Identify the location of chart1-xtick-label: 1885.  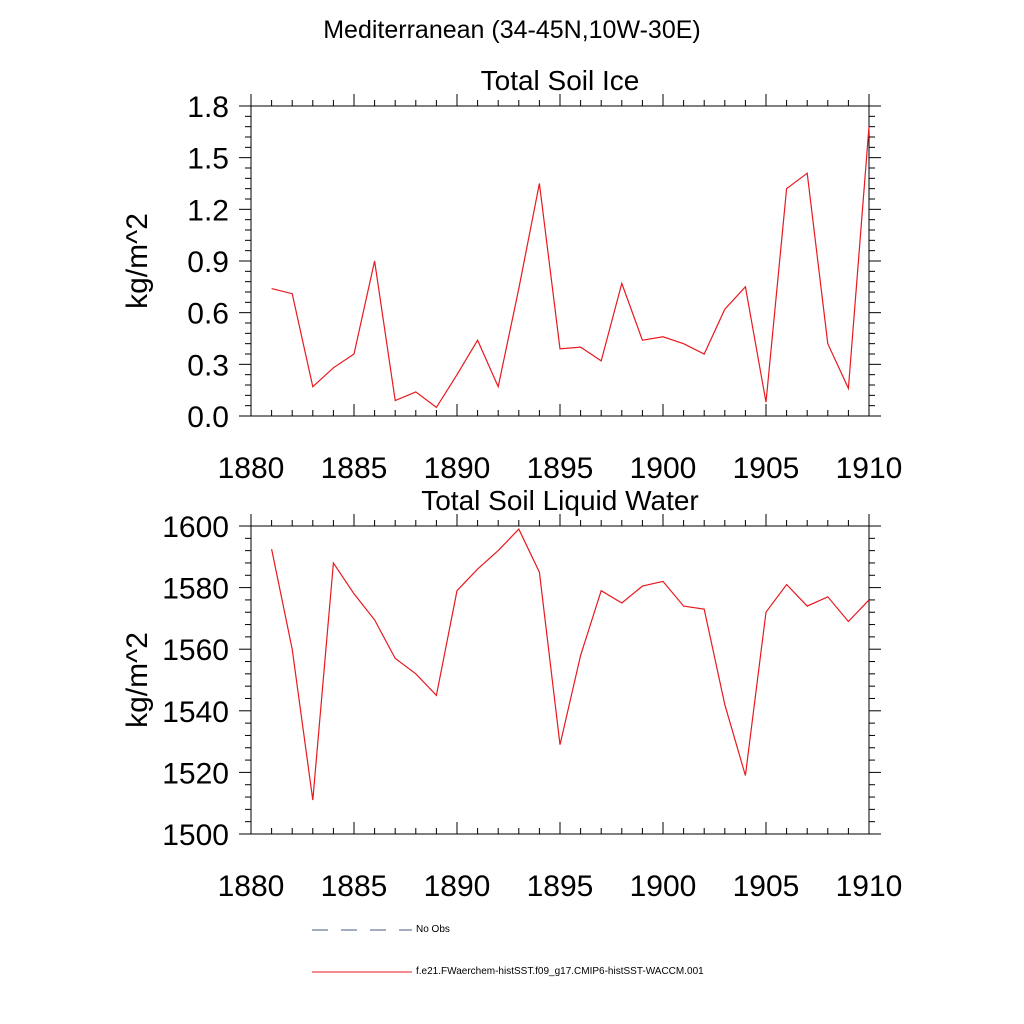
(354, 468).